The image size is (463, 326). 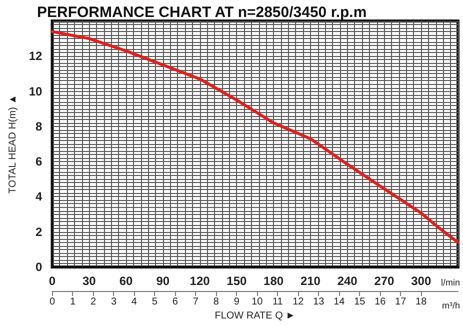 What do you see at coordinates (175, 302) in the screenshot?
I see `x2-tick-label: 6` at bounding box center [175, 302].